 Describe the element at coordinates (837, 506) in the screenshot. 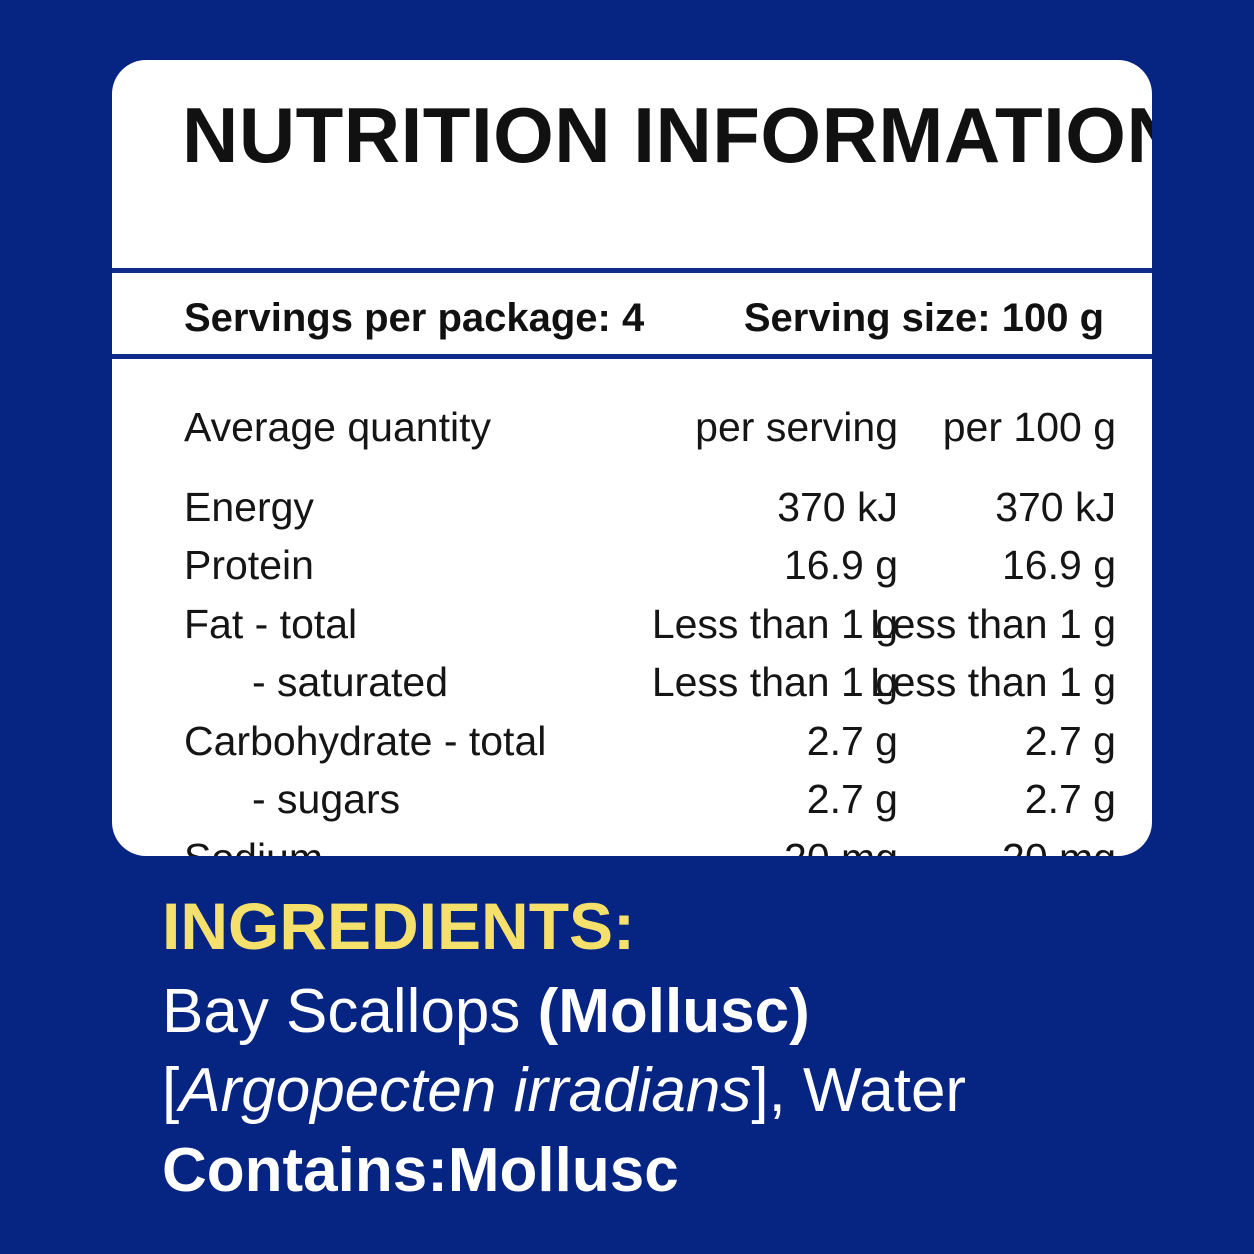

I see `row-per-serving: 370 kJ` at that location.